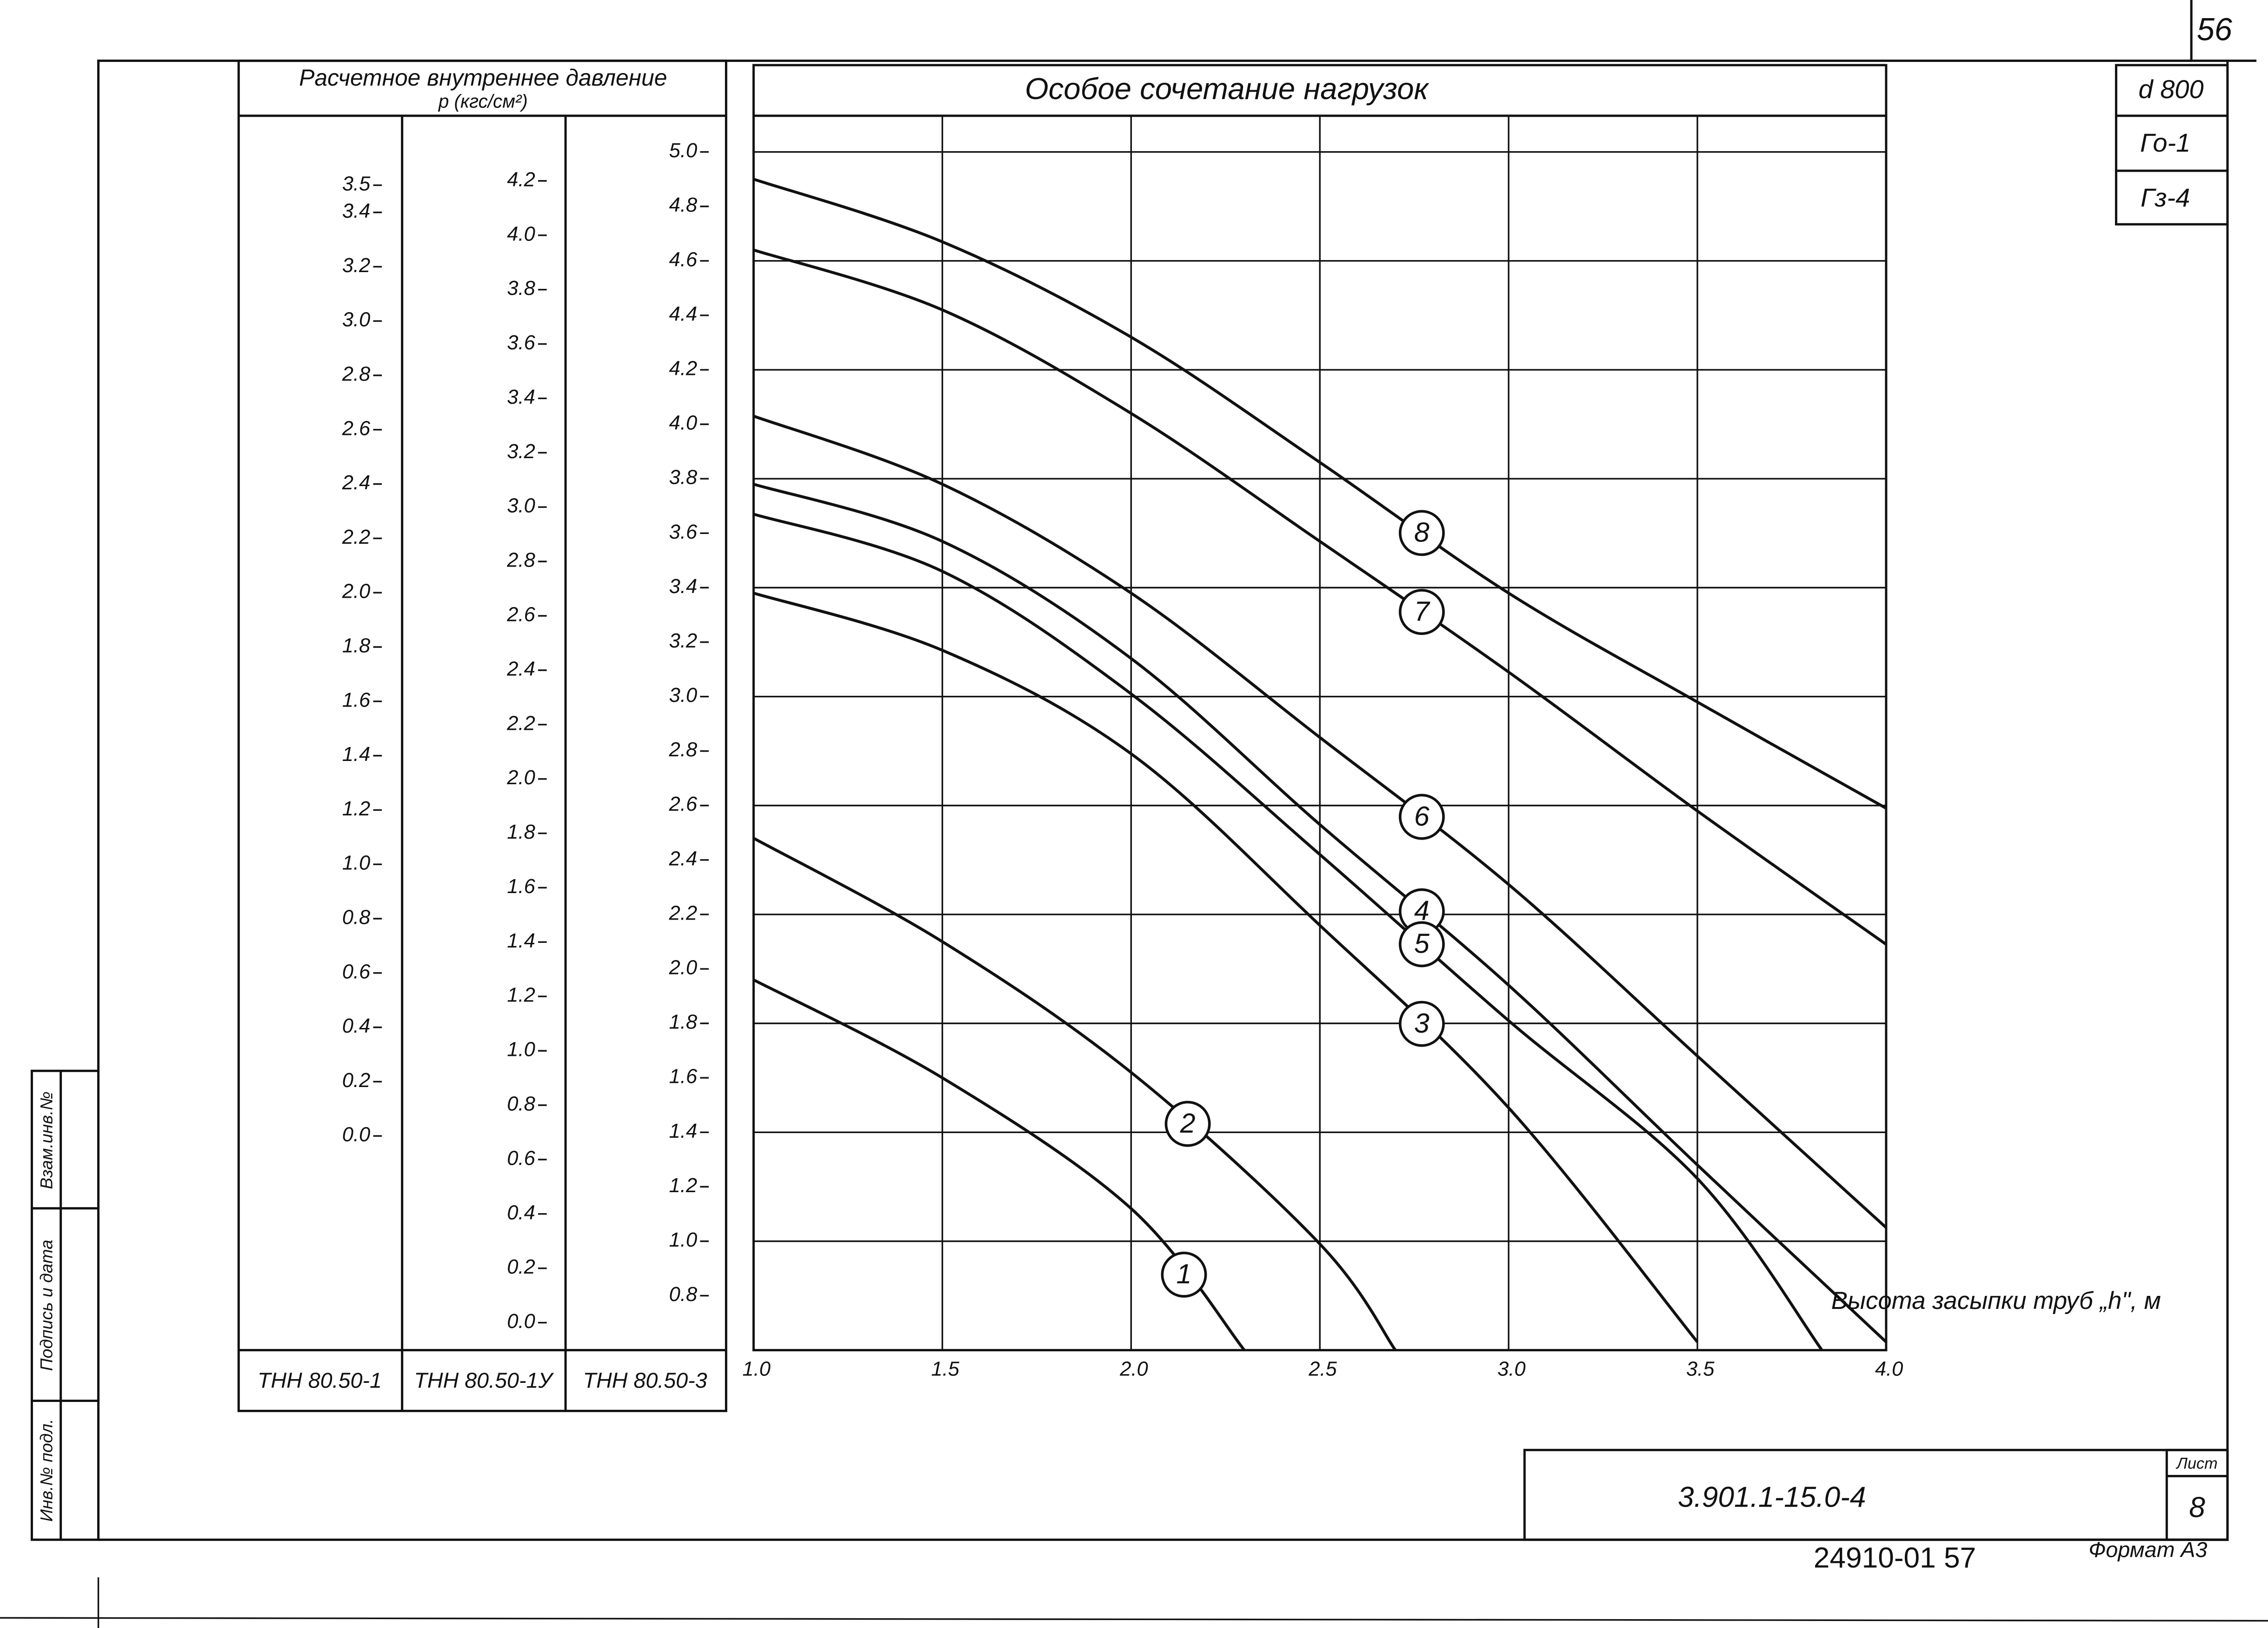 The width and height of the screenshot is (2268, 1628). I want to click on x-tick-label: 1.0, so click(756, 1369).